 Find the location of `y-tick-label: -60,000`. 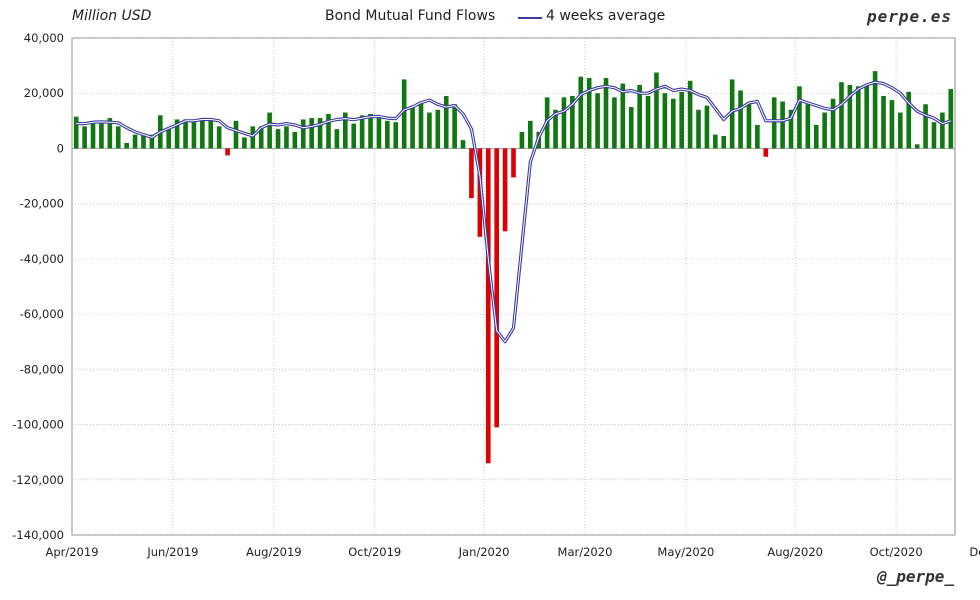

y-tick-label: -60,000 is located at coordinates (42, 314).